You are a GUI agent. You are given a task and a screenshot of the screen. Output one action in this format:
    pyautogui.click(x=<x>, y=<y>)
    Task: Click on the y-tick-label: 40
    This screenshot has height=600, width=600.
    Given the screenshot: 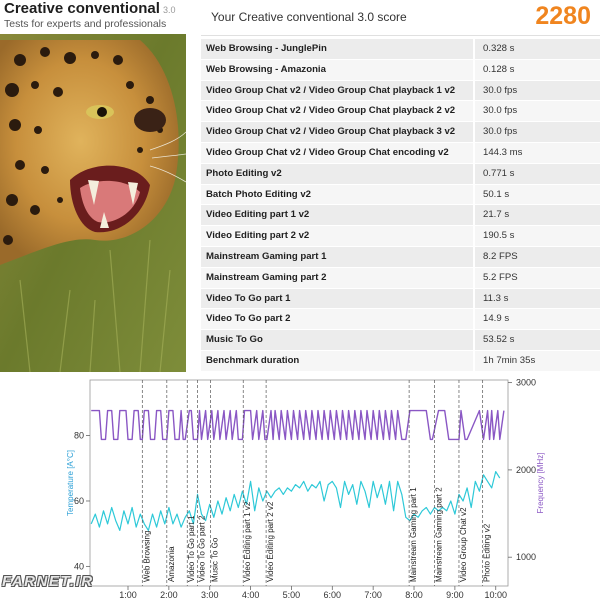 What is the action you would take?
    pyautogui.click(x=79, y=566)
    